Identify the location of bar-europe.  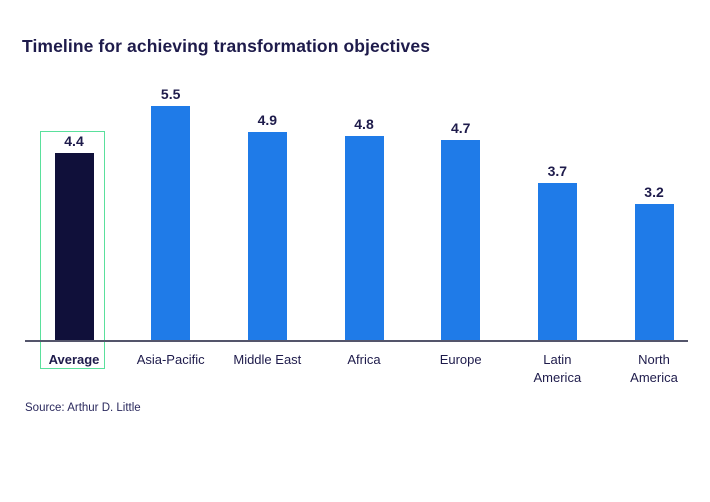
(461, 240).